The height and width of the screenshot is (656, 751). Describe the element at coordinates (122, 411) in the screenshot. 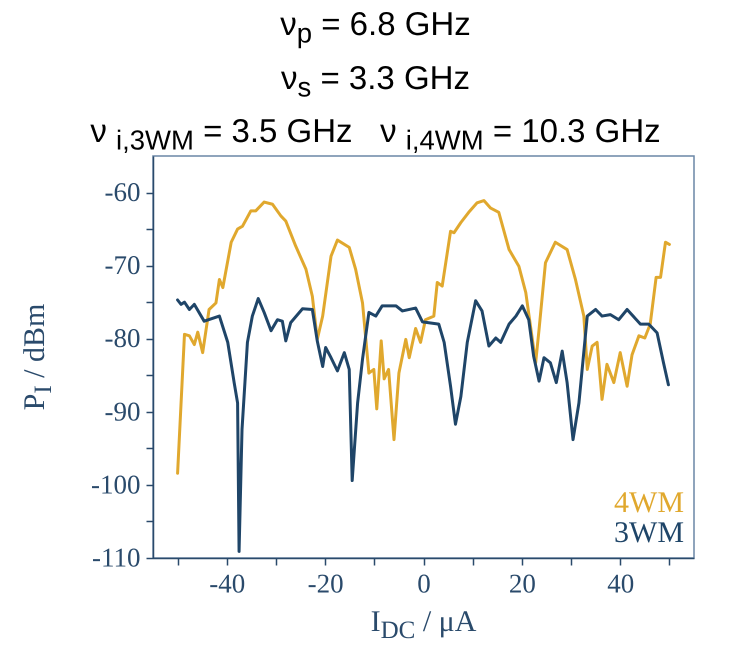

I see `y-tick-label: -90` at that location.